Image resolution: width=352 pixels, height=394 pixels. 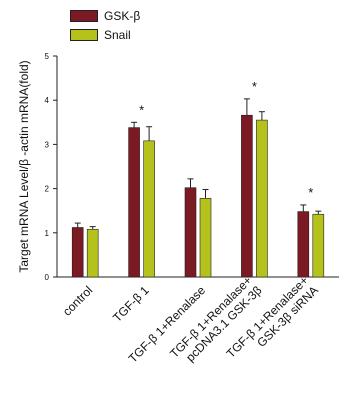 I want to click on y-tick-label: 2, so click(x=47, y=189).